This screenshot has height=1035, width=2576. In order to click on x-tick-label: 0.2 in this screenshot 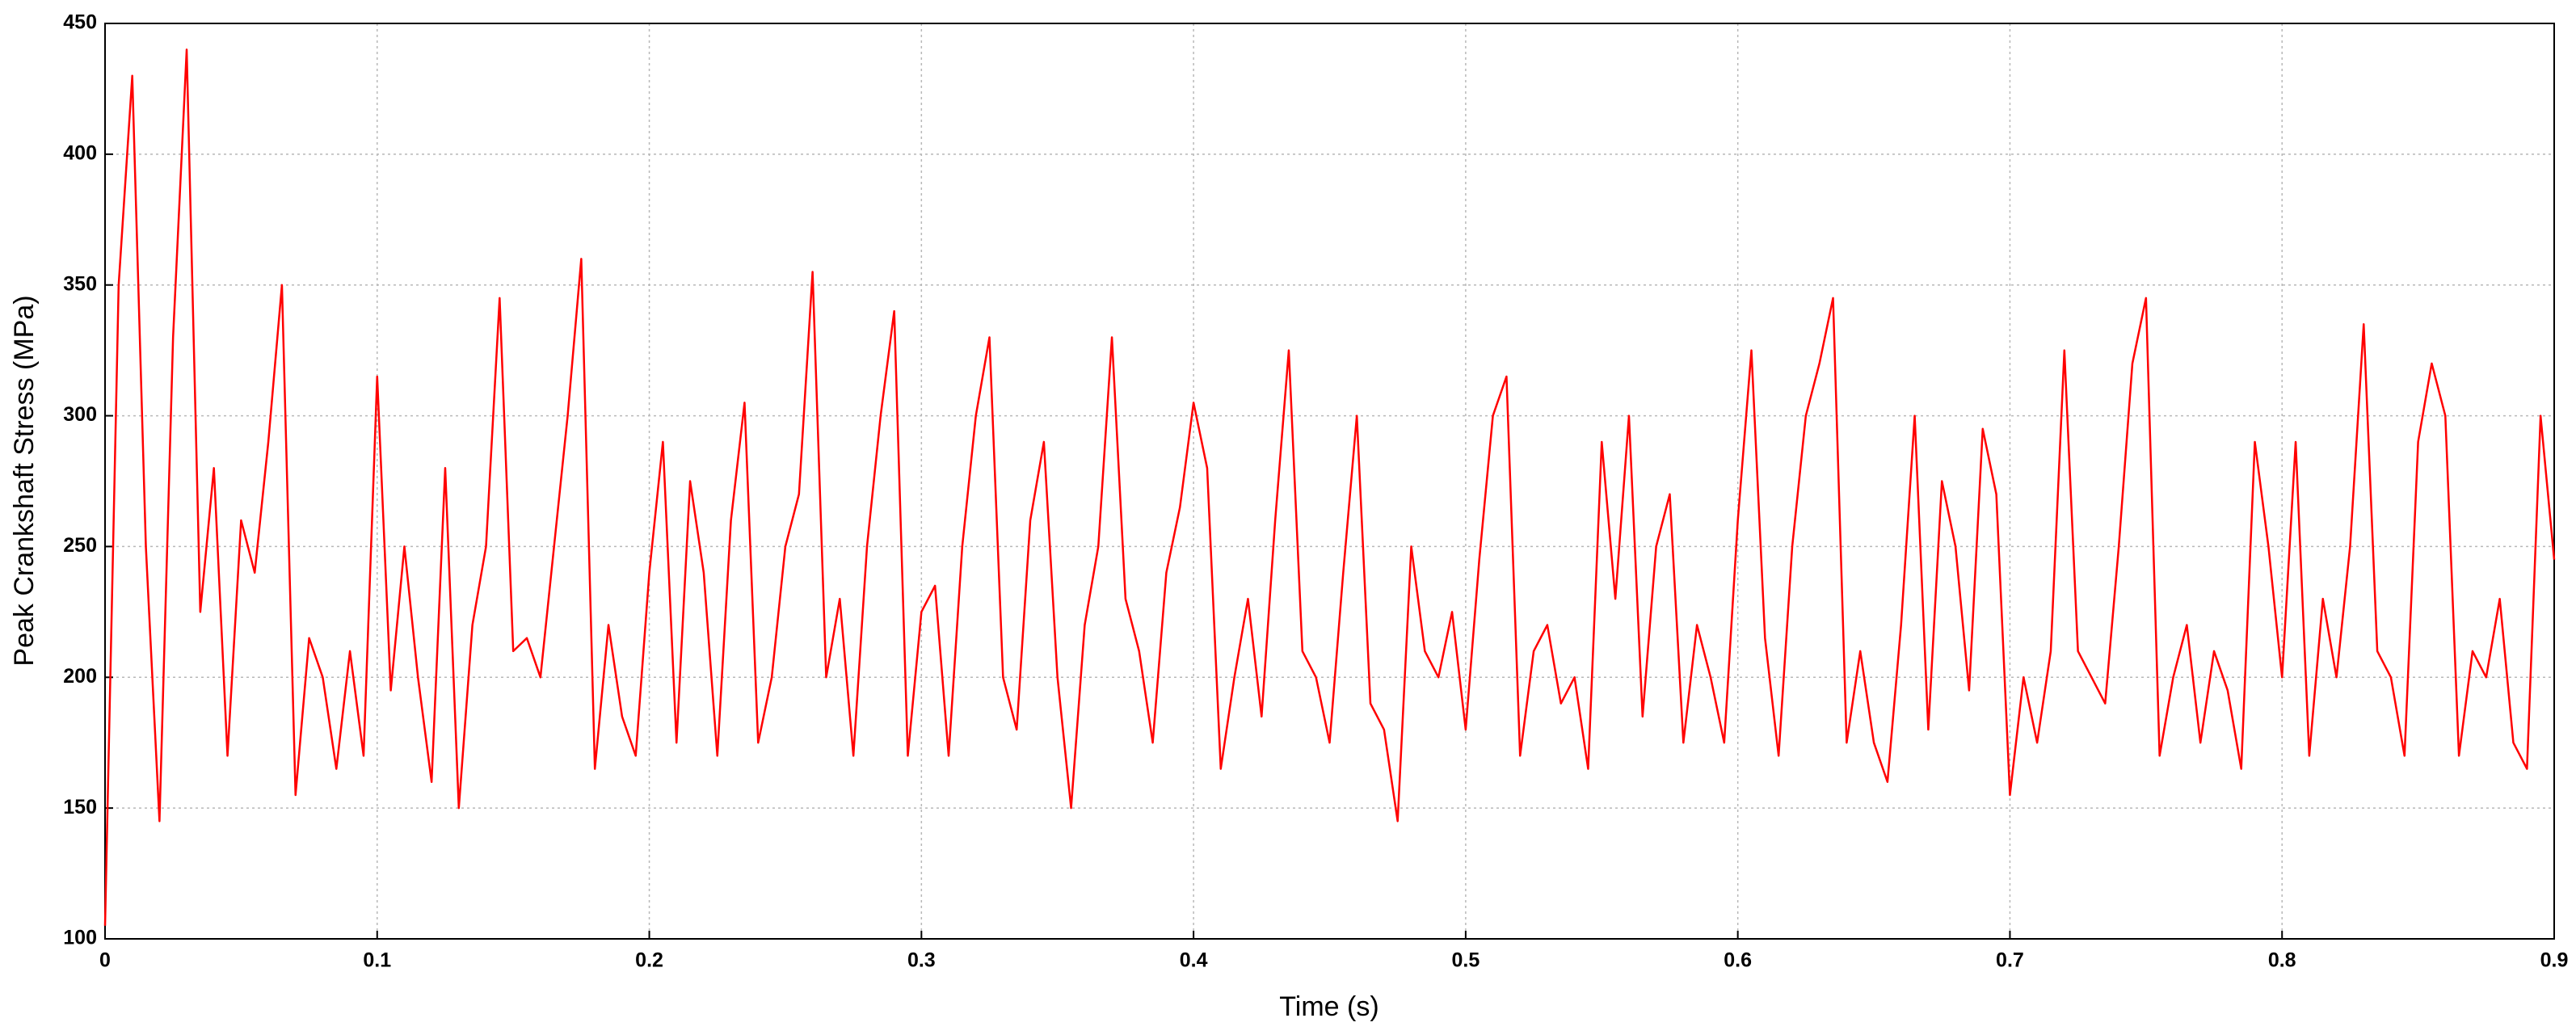, I will do `click(649, 960)`.